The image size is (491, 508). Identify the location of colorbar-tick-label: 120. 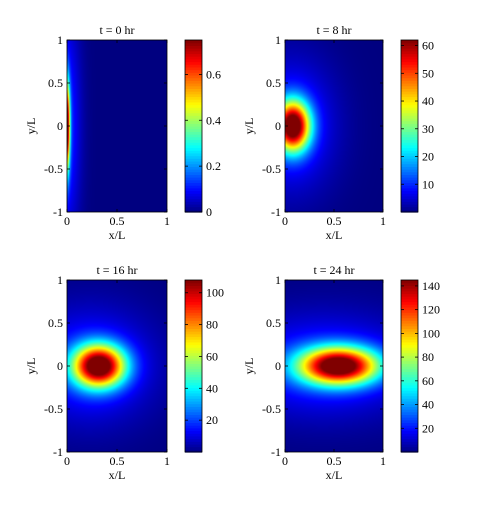
(431, 310).